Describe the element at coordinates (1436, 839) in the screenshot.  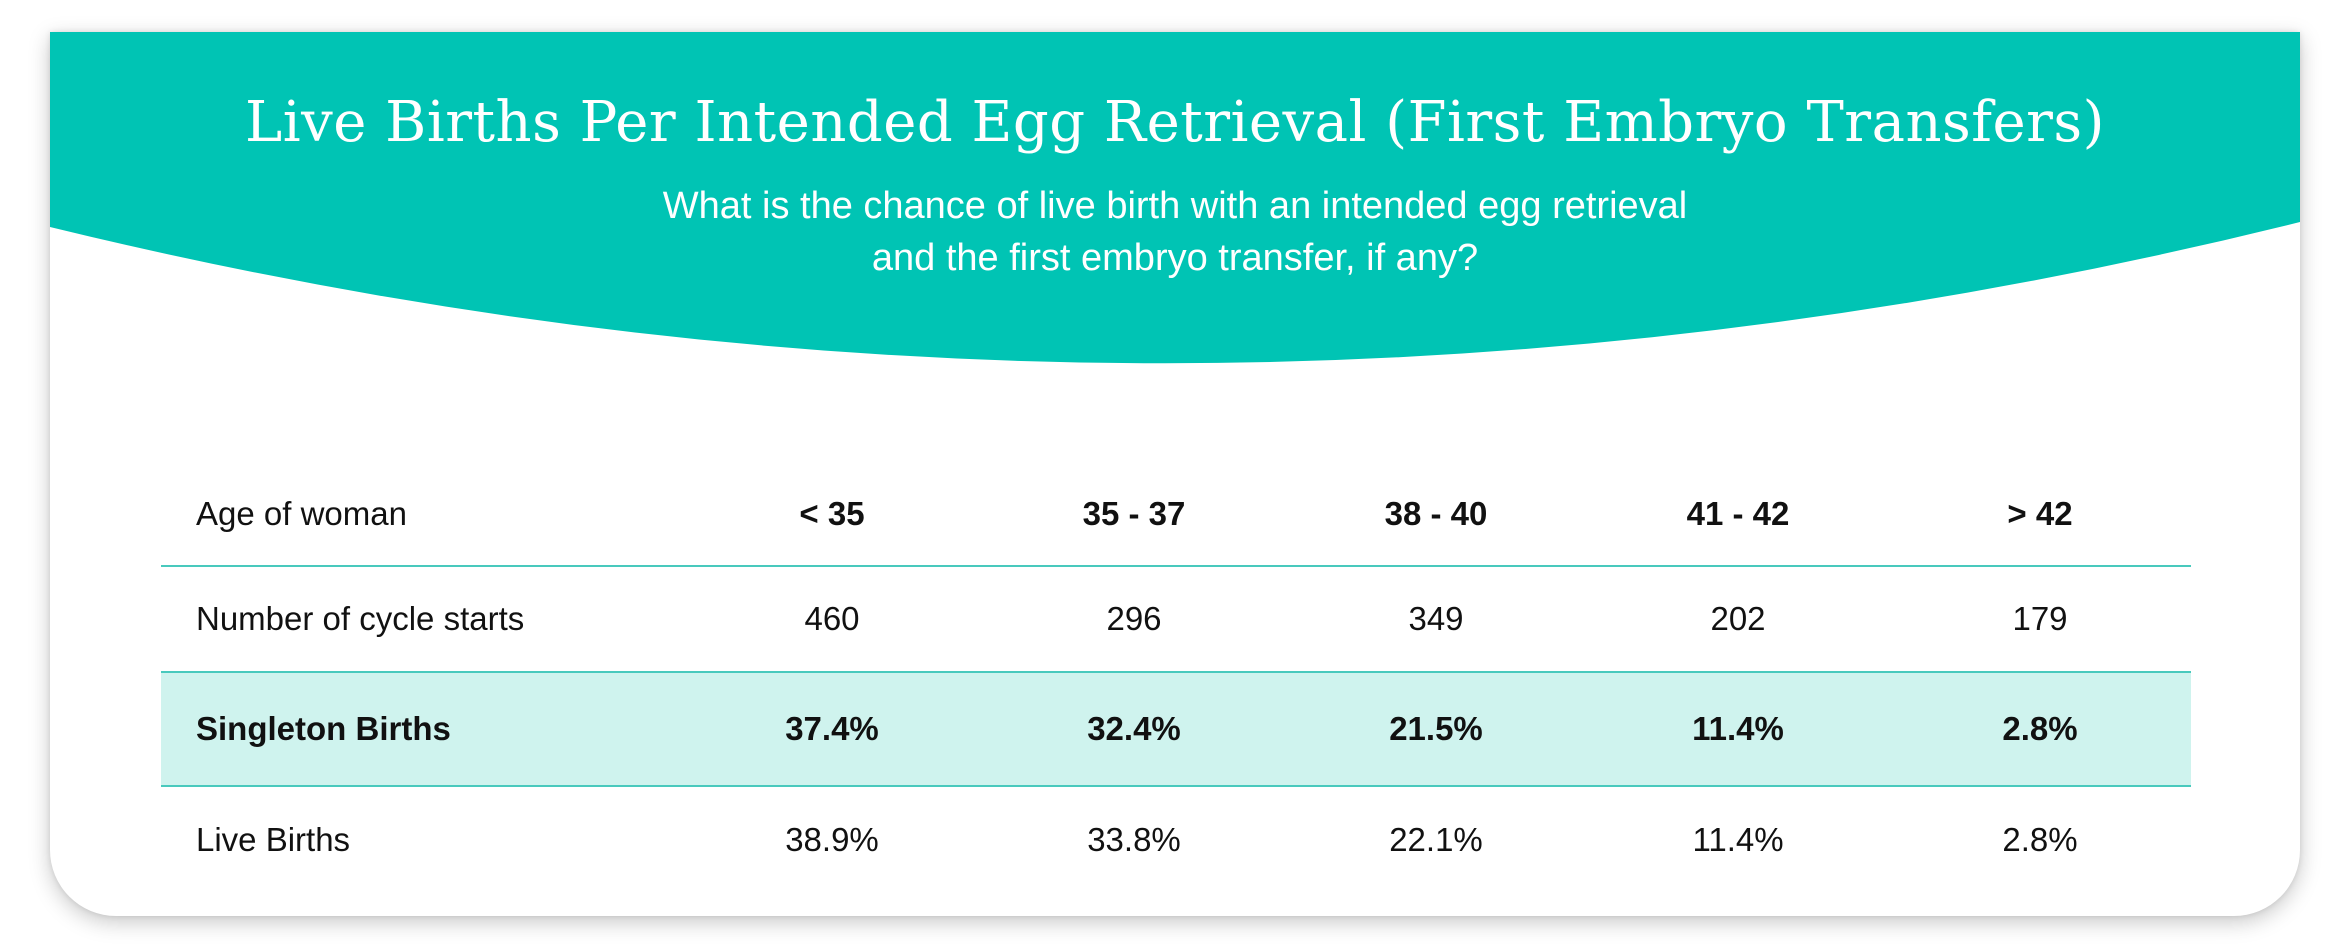
I see `table-cell: 22.1%` at that location.